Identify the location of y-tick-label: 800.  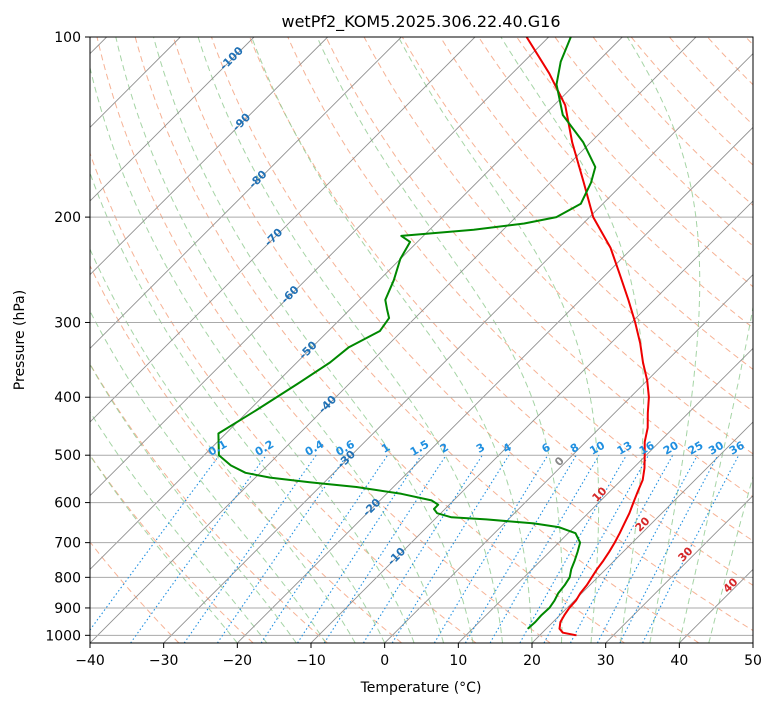
(67, 578).